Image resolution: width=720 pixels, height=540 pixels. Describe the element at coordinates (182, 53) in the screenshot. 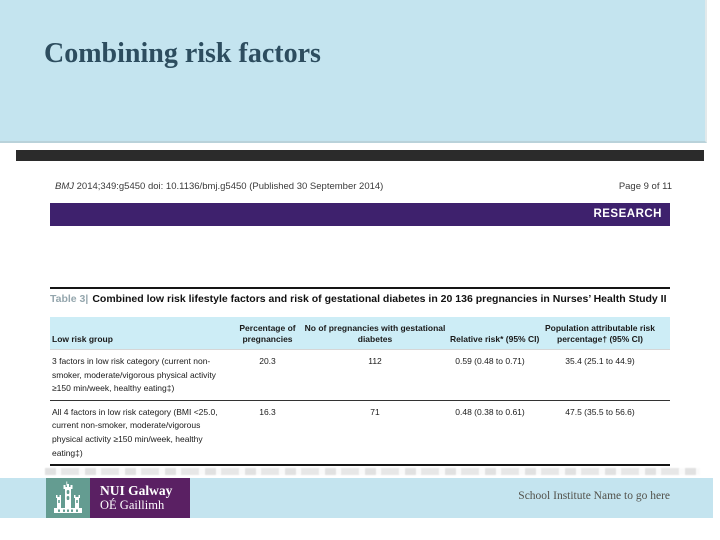

I see `slide-title: Combining risk factors` at that location.